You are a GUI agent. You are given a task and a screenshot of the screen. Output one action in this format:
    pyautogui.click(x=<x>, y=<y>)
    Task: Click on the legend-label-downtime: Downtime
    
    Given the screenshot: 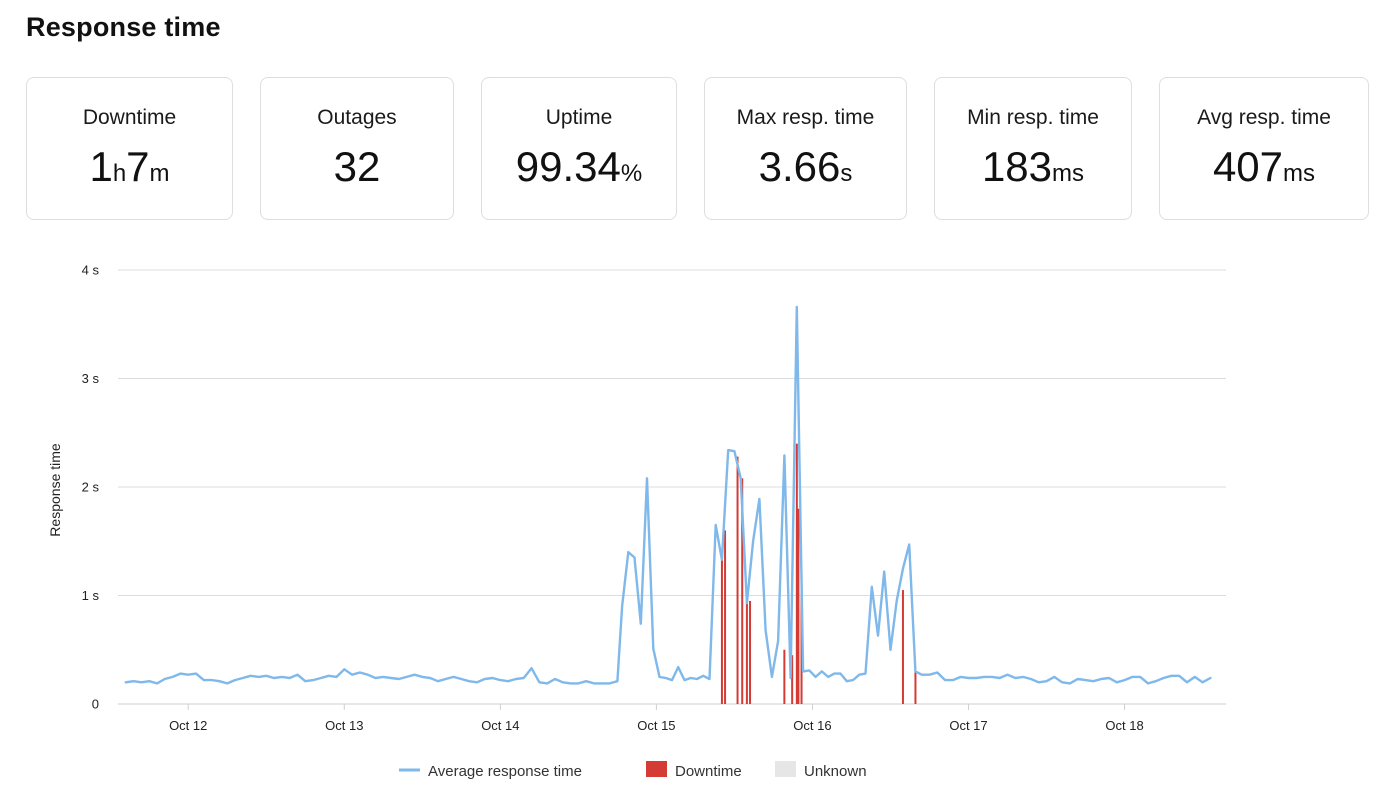 What is the action you would take?
    pyautogui.click(x=708, y=771)
    